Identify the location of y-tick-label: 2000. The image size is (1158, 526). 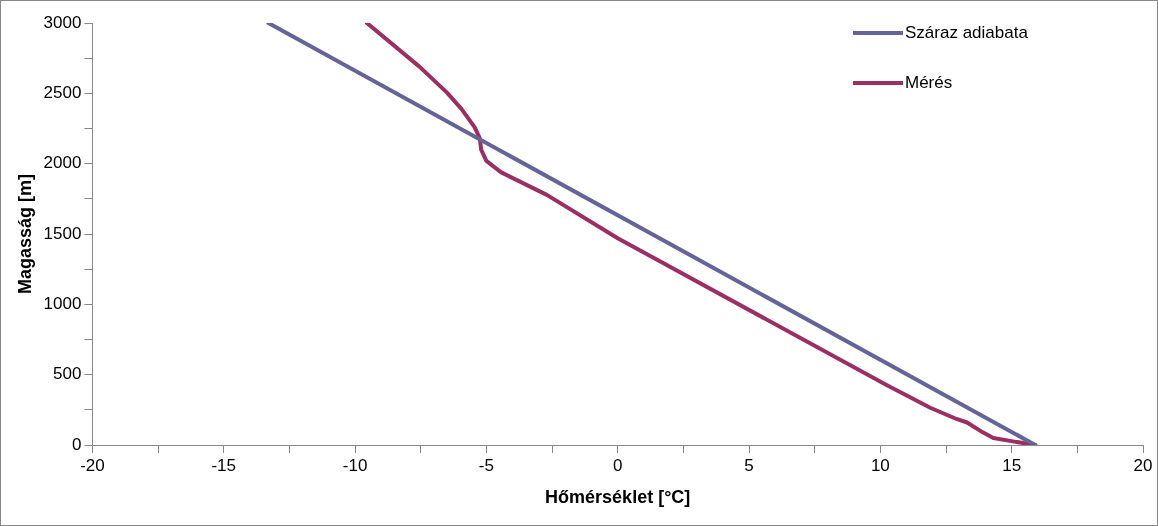
(62, 163).